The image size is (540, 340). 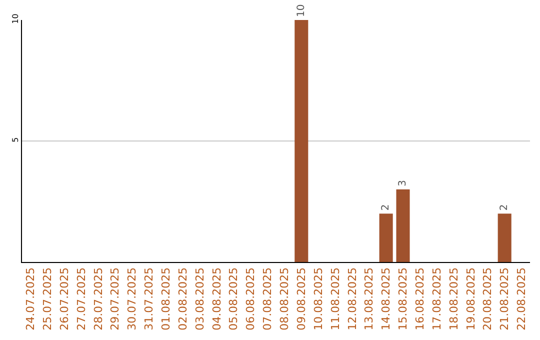 What do you see at coordinates (31, 298) in the screenshot?
I see `x-tick-label: 24.07.2025` at bounding box center [31, 298].